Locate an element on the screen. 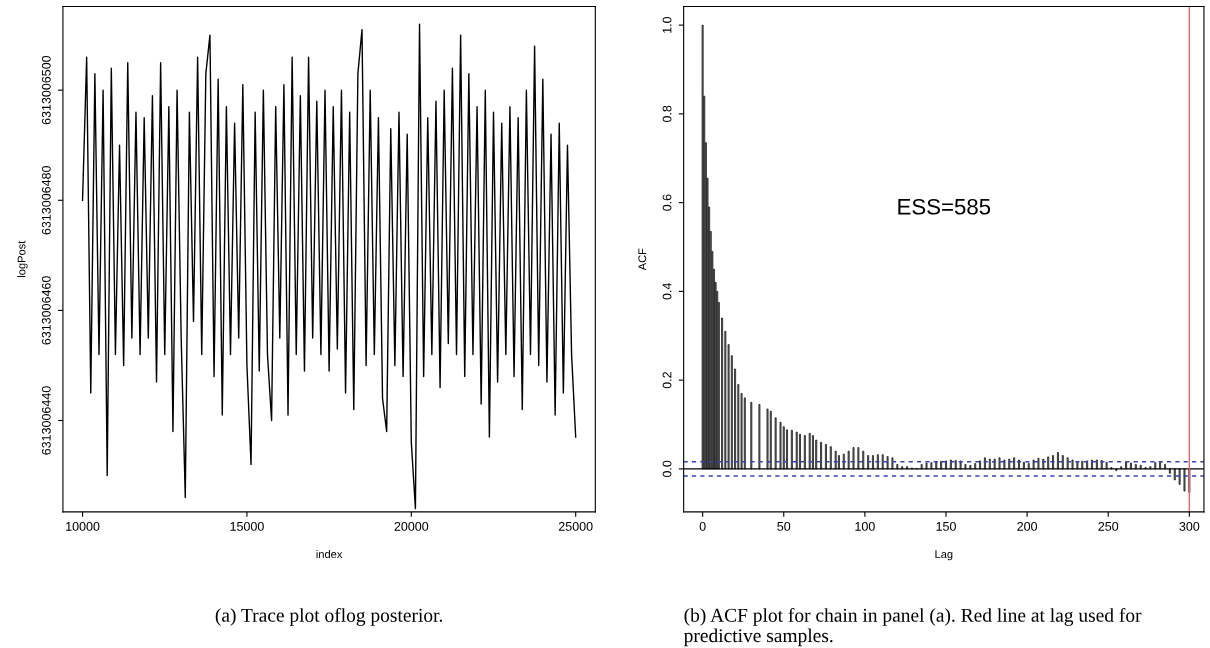 The width and height of the screenshot is (1210, 648). y-tick-label: 0.0 is located at coordinates (667, 469).